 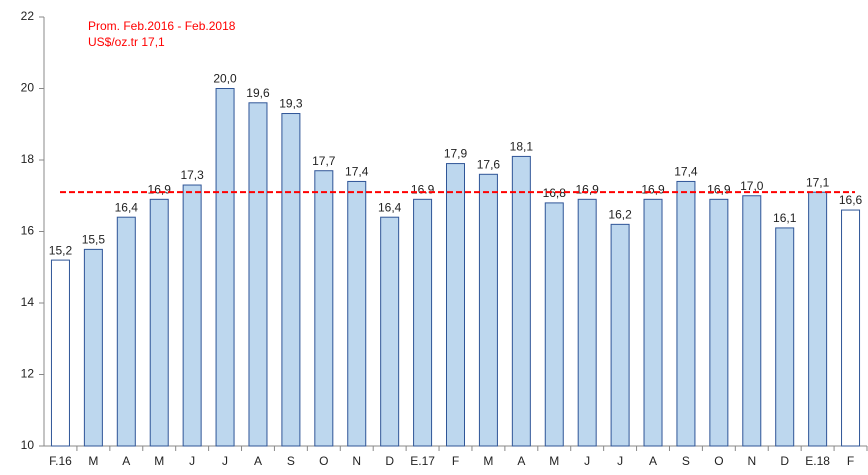 What do you see at coordinates (423, 189) in the screenshot?
I see `value-label: 16.9` at bounding box center [423, 189].